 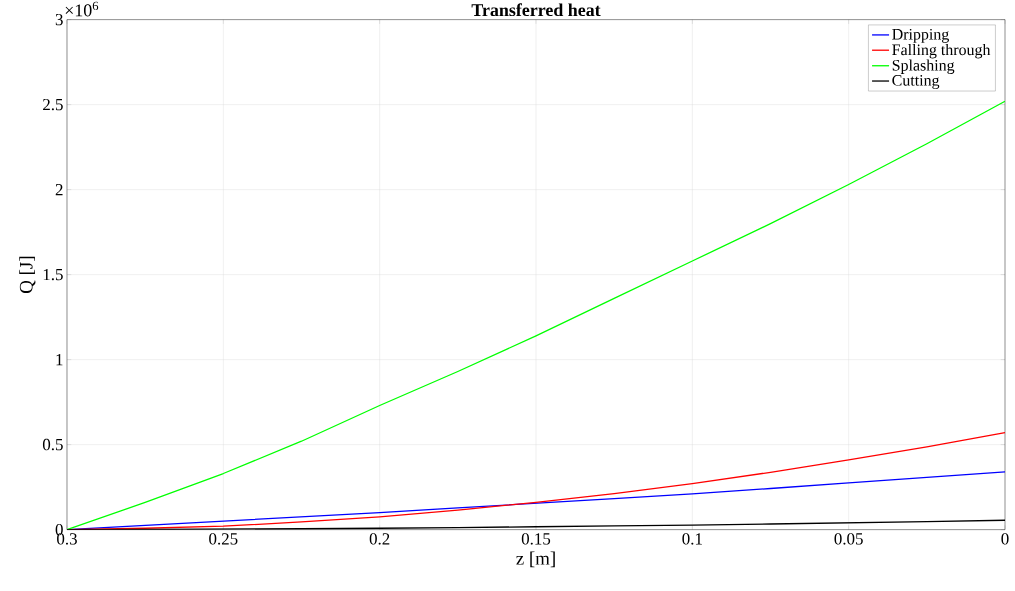 I want to click on x-tick-label: 0.2, so click(x=379, y=539).